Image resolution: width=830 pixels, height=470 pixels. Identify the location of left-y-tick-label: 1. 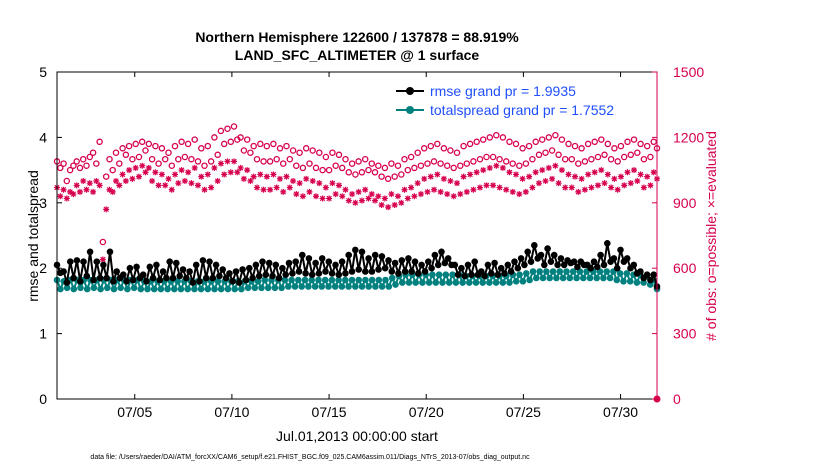
(43, 334).